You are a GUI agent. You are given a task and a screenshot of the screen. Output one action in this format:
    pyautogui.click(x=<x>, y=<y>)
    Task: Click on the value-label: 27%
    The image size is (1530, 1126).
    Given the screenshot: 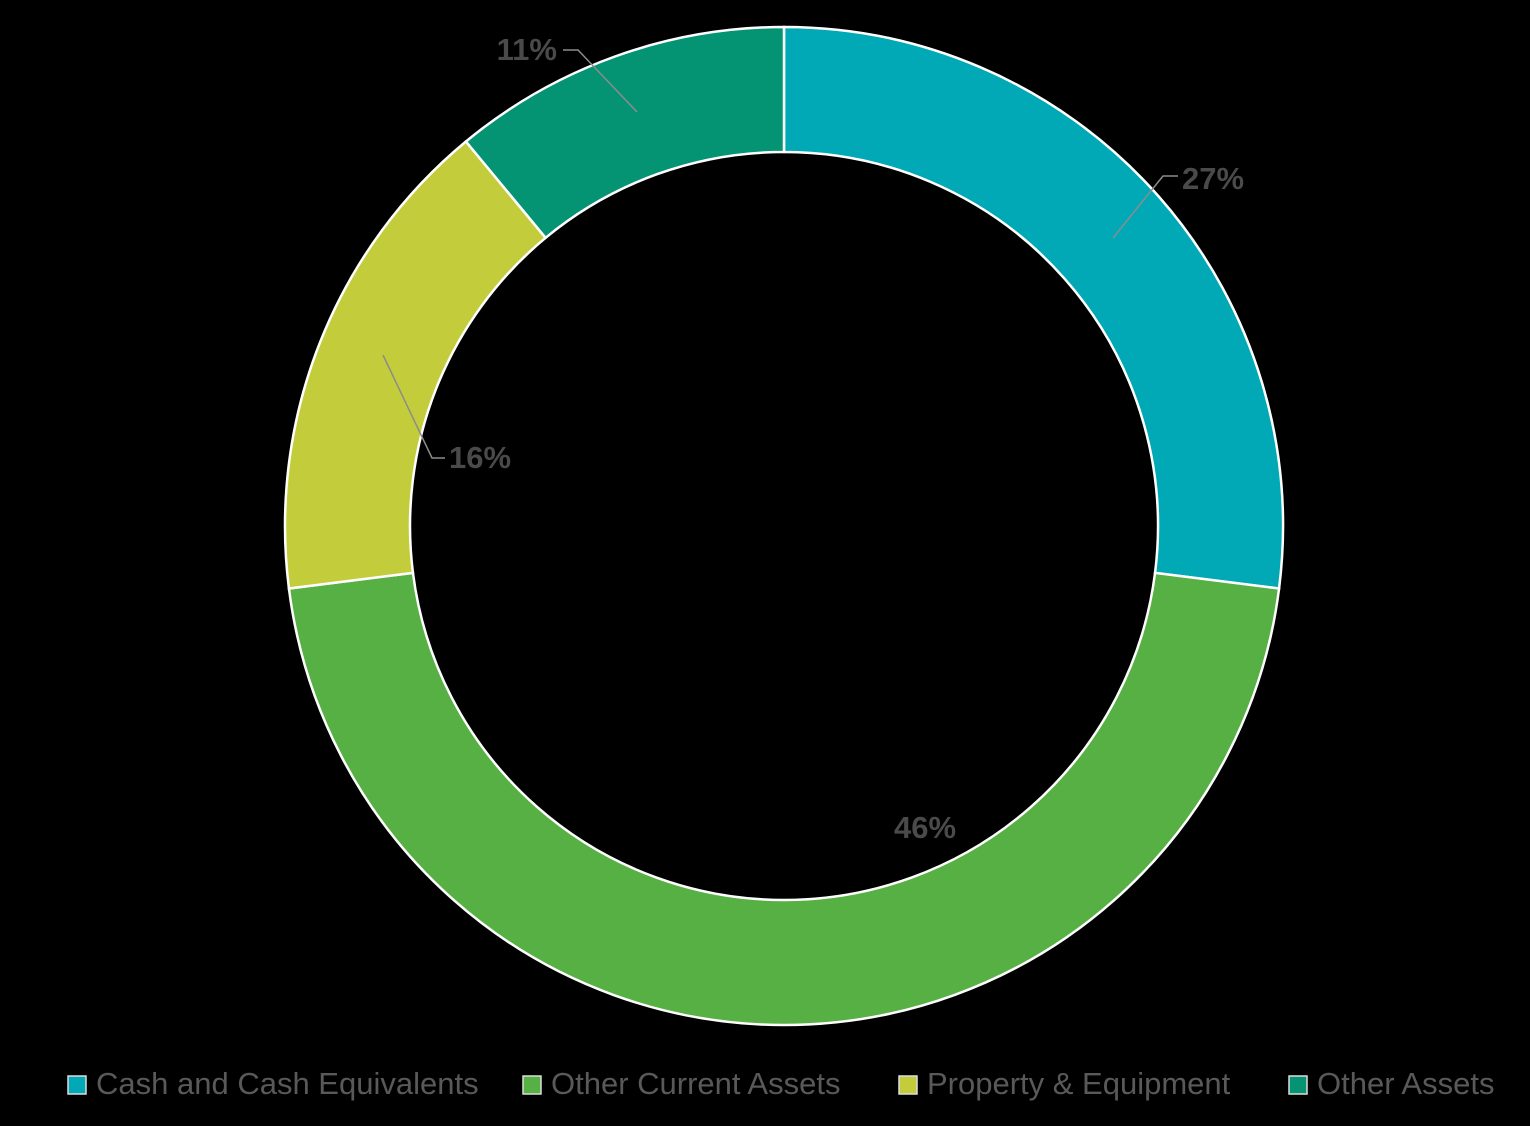 What is the action you would take?
    pyautogui.click(x=1213, y=178)
    